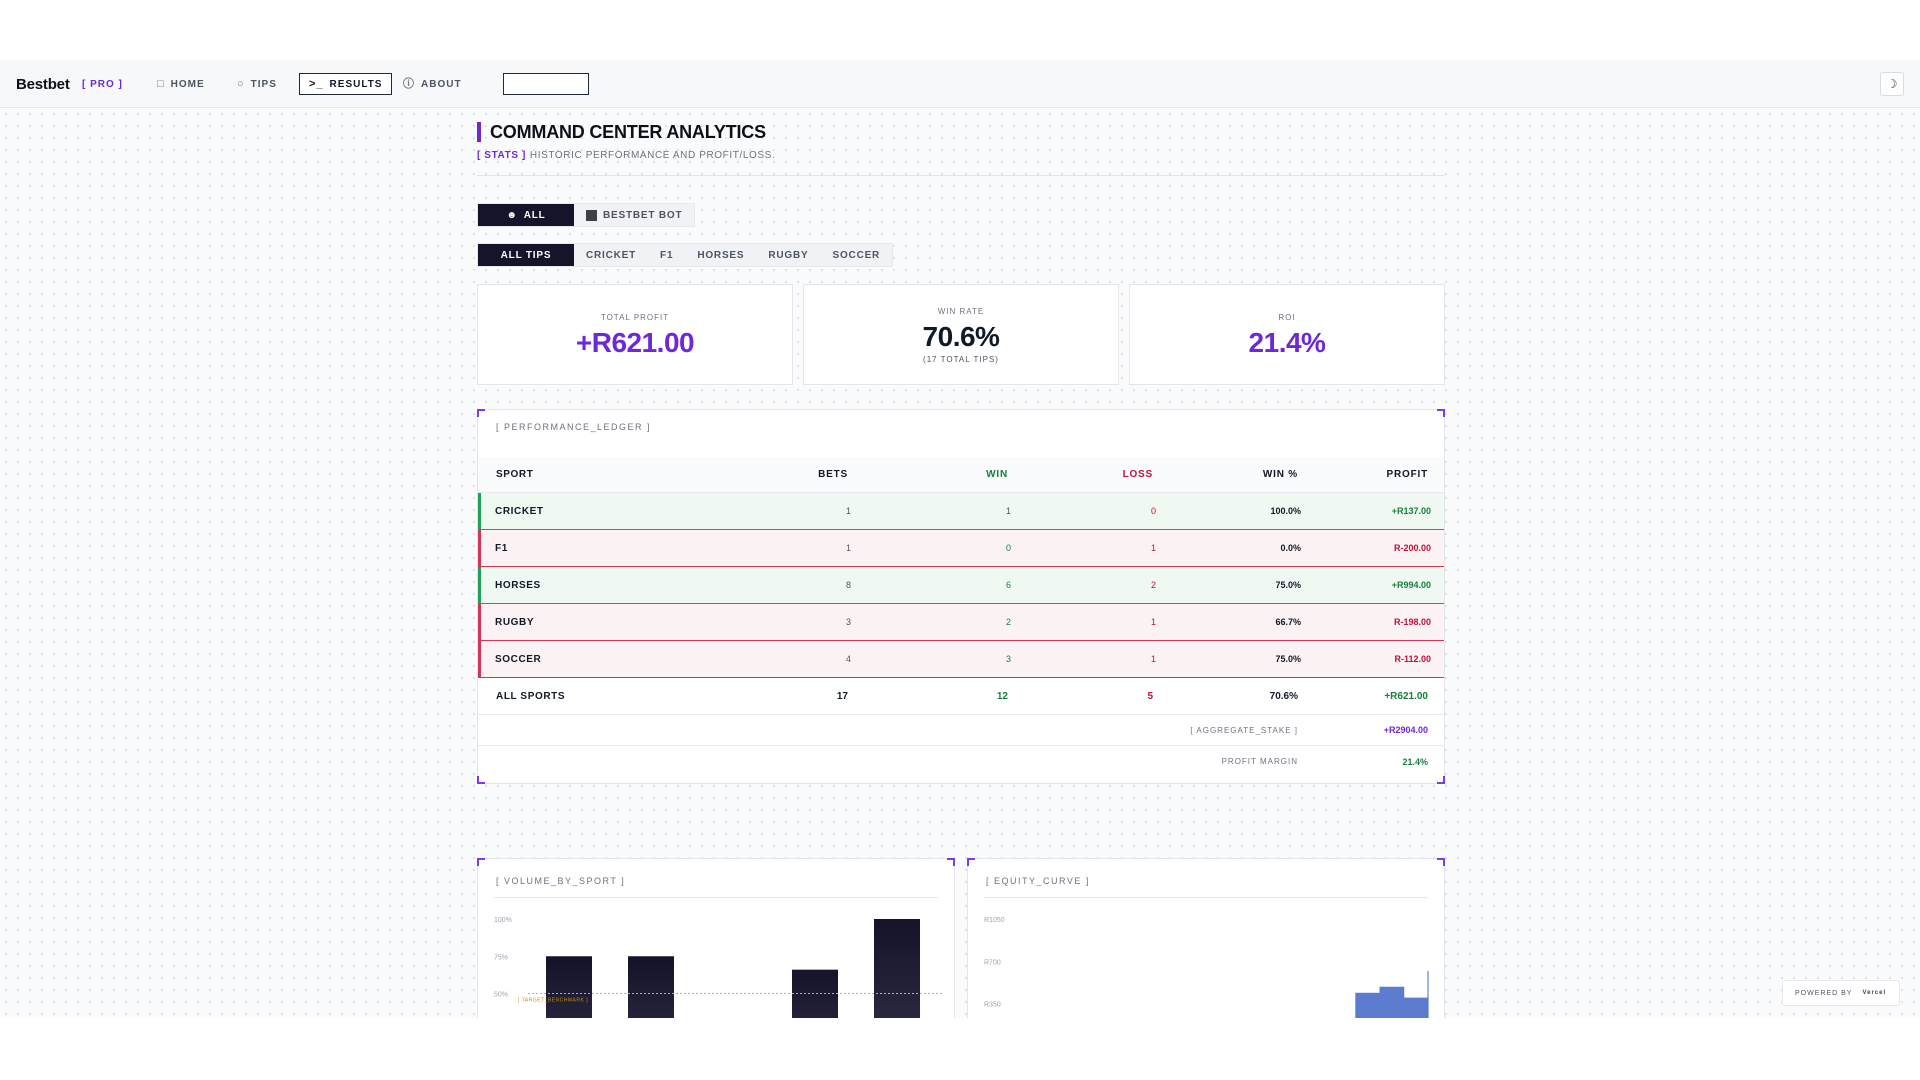 The width and height of the screenshot is (1920, 1080). Describe the element at coordinates (992, 962) in the screenshot. I see `y-tick-label: R700` at that location.